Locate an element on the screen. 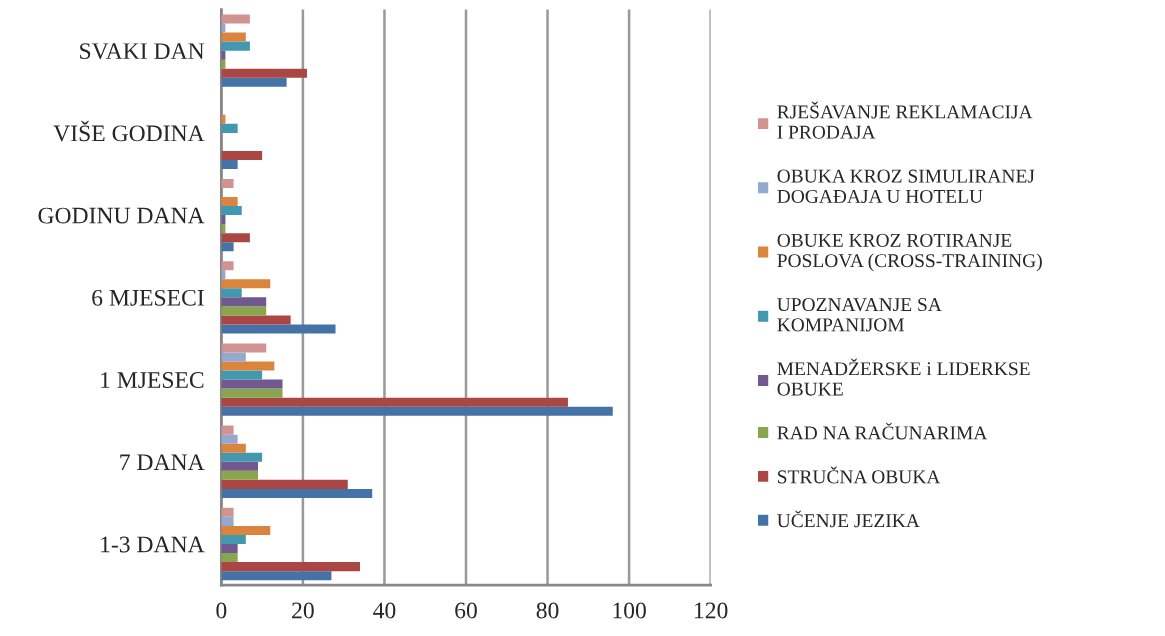 This screenshot has height=636, width=1165. x-tick-label: 60 is located at coordinates (466, 610).